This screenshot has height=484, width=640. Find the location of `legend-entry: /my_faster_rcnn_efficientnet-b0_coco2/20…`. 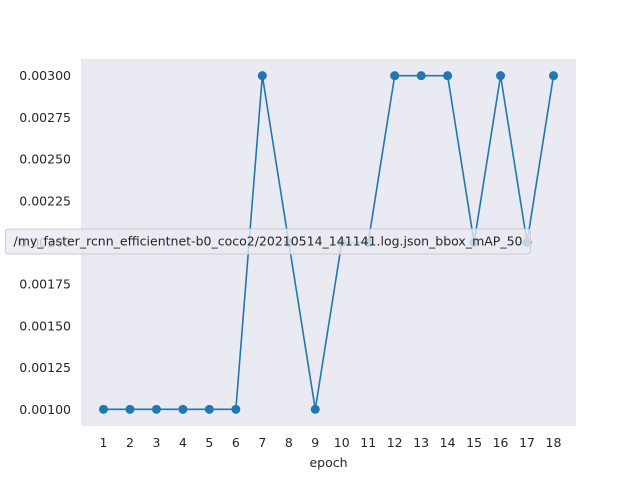

legend-entry: /my_faster_rcnn_efficientnet-b0_coco2/20… is located at coordinates (267, 241).